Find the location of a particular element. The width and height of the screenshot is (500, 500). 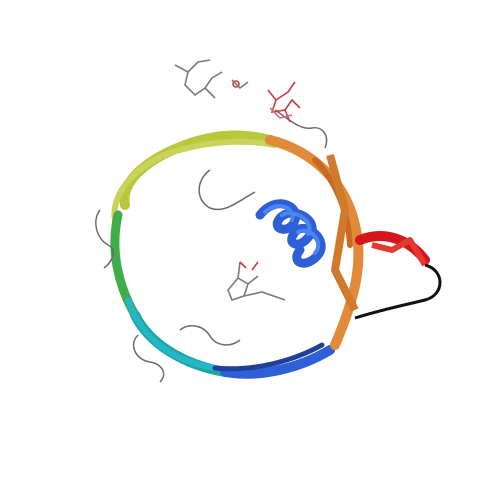

alpha-helix is located at coordinates (290, 233).